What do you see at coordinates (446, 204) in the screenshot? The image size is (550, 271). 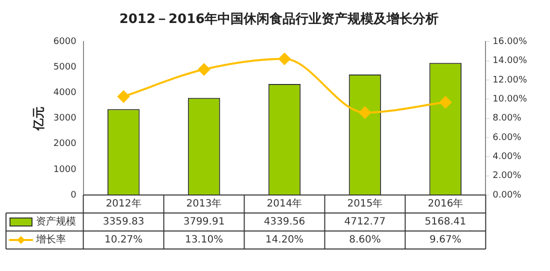 I see `x-tick-label: 2016年` at bounding box center [446, 204].